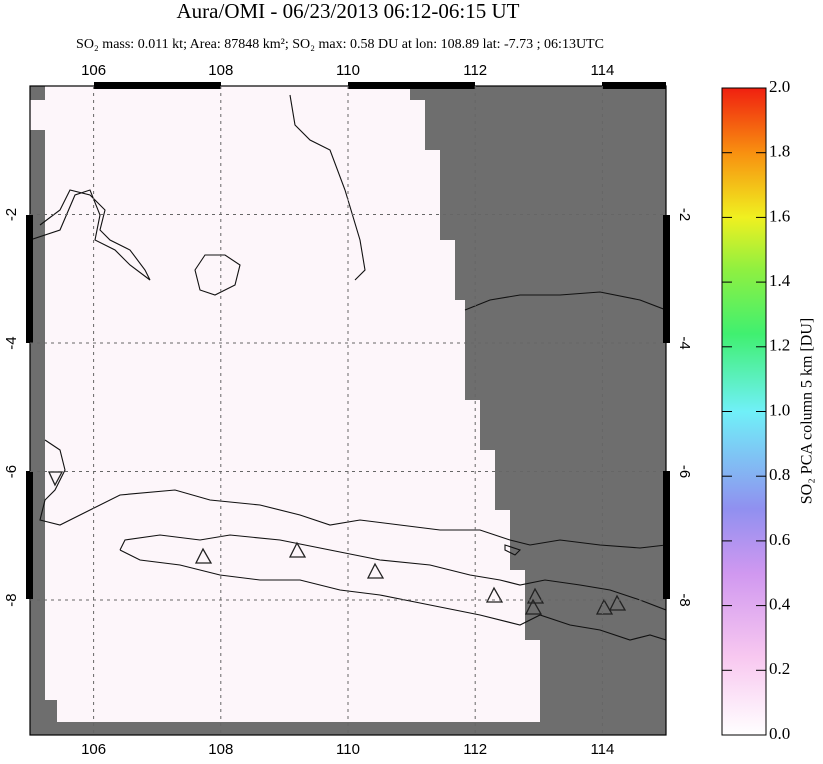  I want to click on colorbar-tick-label: 0.2, so click(779, 668).